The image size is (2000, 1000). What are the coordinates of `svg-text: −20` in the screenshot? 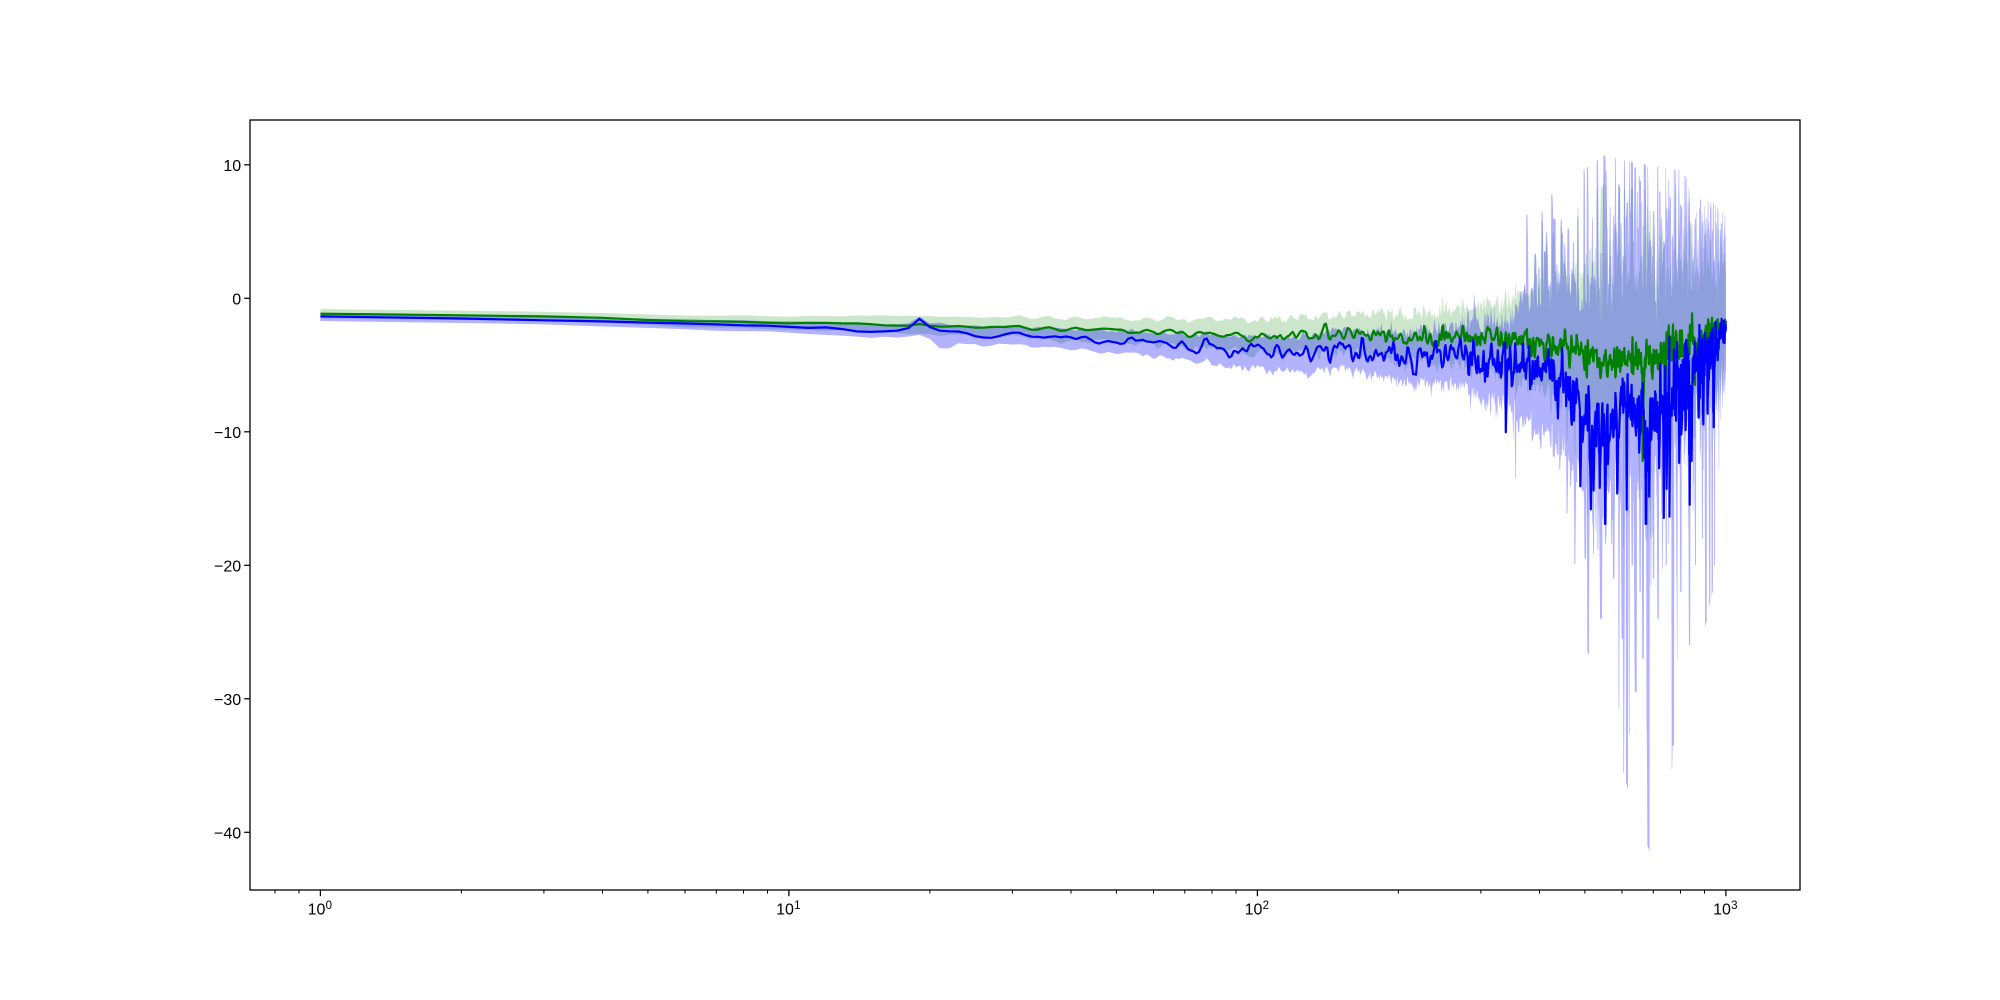 It's located at (227, 566).